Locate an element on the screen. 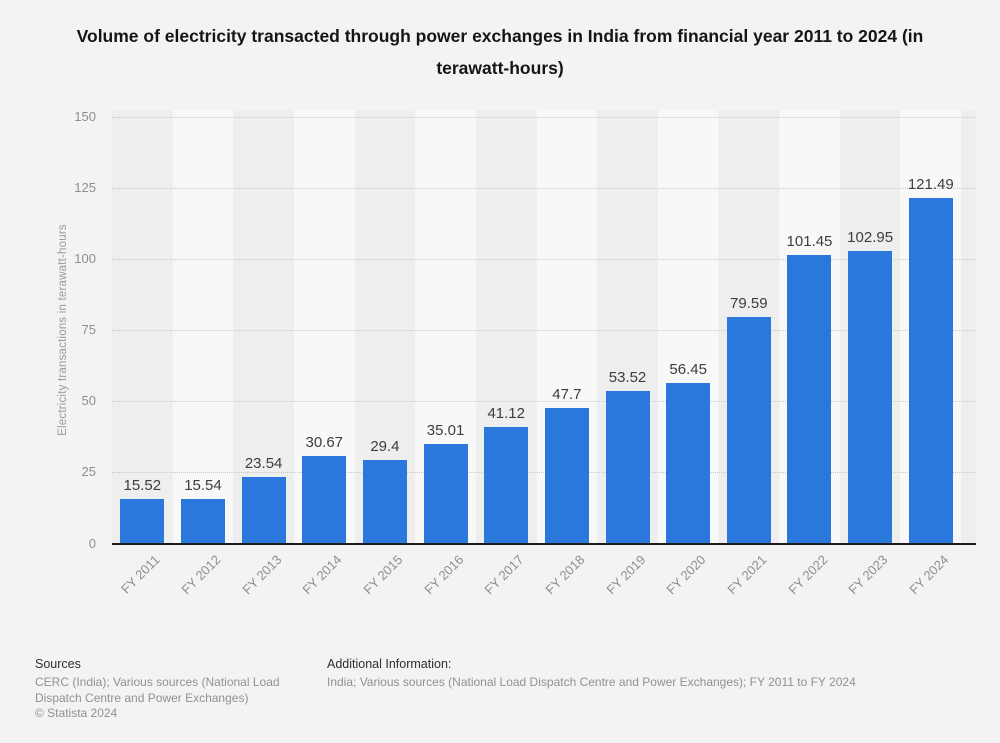 This screenshot has height=743, width=1000. value-label: 79.59 is located at coordinates (749, 304).